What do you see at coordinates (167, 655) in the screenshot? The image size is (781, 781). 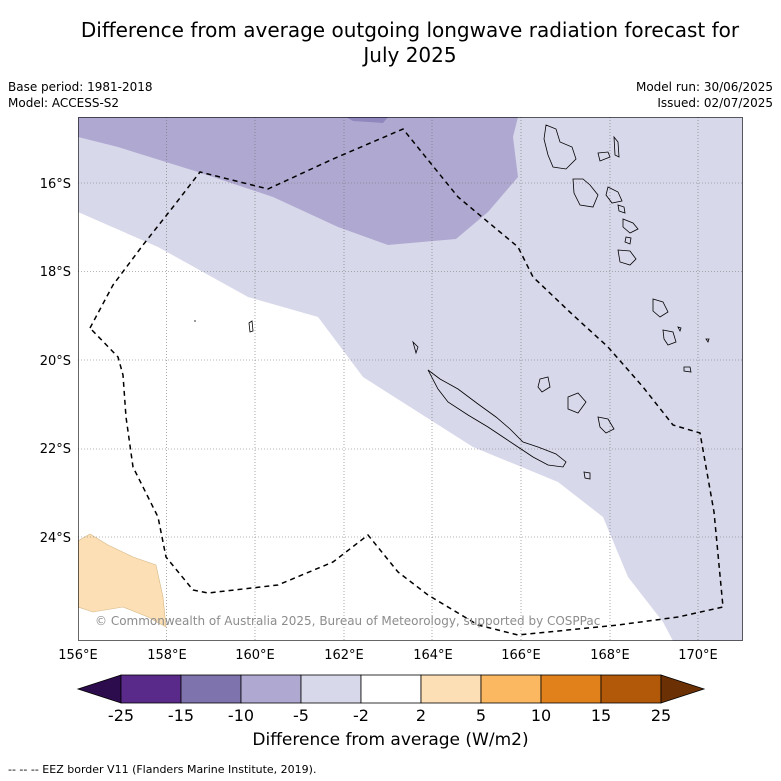 I see `lon-label: 158°E` at bounding box center [167, 655].